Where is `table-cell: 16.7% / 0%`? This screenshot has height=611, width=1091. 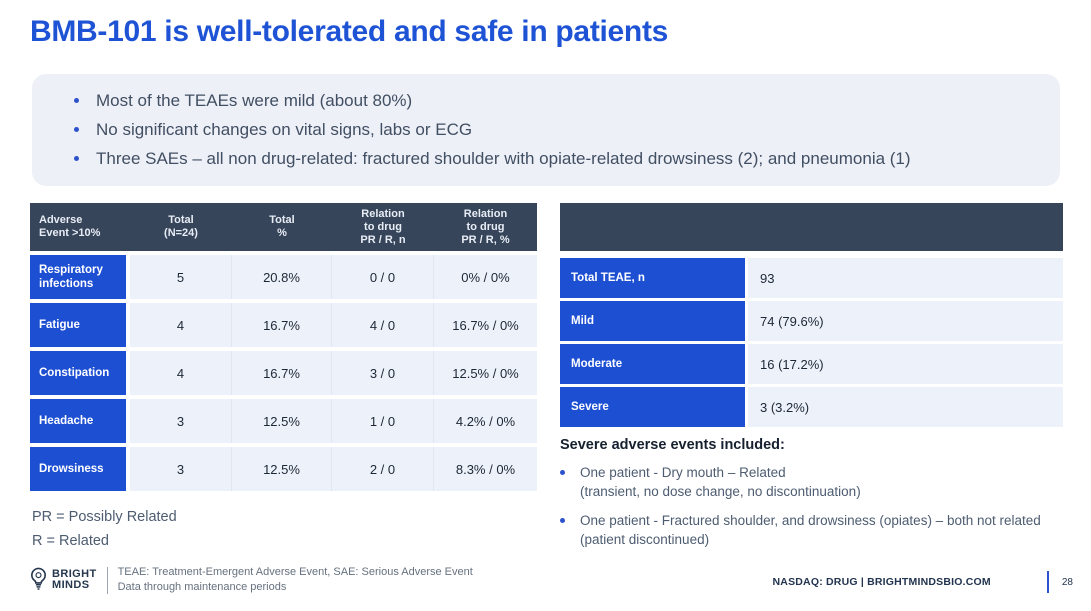
table-cell: 16.7% / 0% is located at coordinates (485, 325).